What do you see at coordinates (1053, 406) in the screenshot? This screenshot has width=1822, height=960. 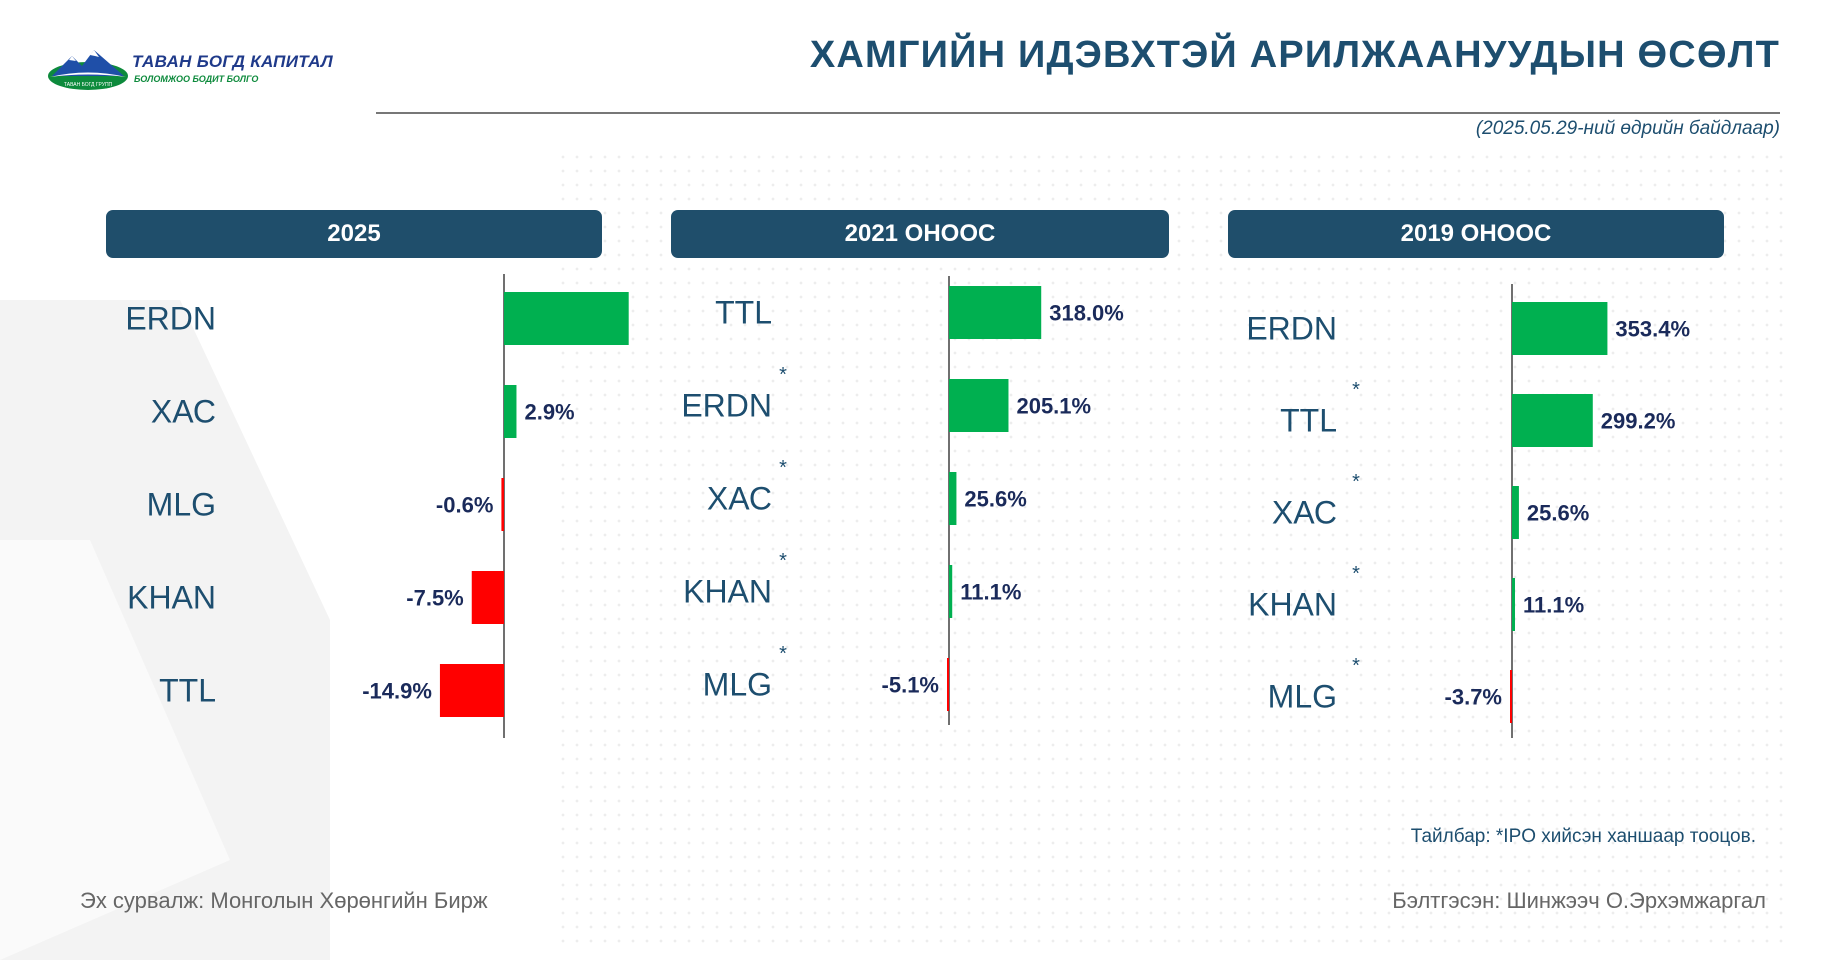 I see `chart-1-value-label: 205.1%` at bounding box center [1053, 406].